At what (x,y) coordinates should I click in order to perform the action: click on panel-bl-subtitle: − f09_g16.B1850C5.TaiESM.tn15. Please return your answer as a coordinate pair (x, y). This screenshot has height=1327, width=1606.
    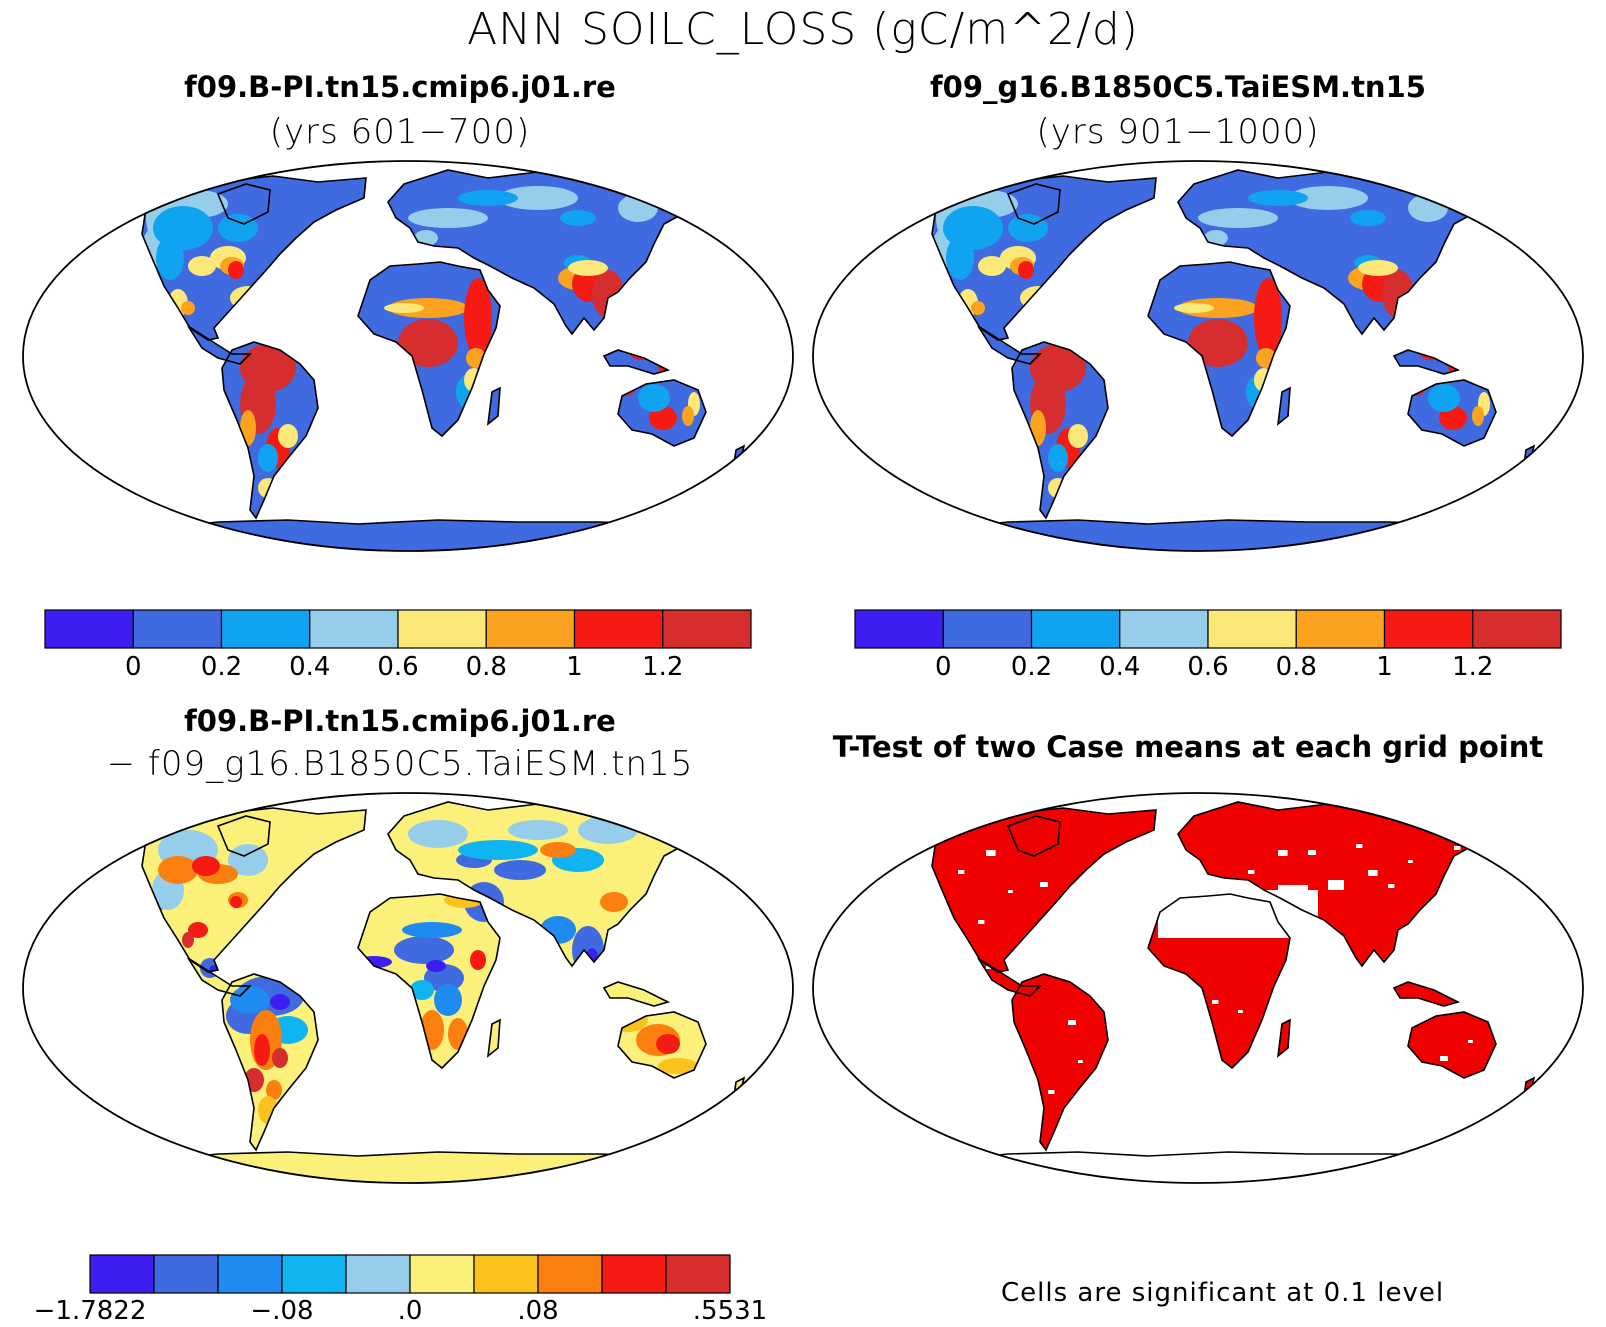
    Looking at the image, I should click on (400, 764).